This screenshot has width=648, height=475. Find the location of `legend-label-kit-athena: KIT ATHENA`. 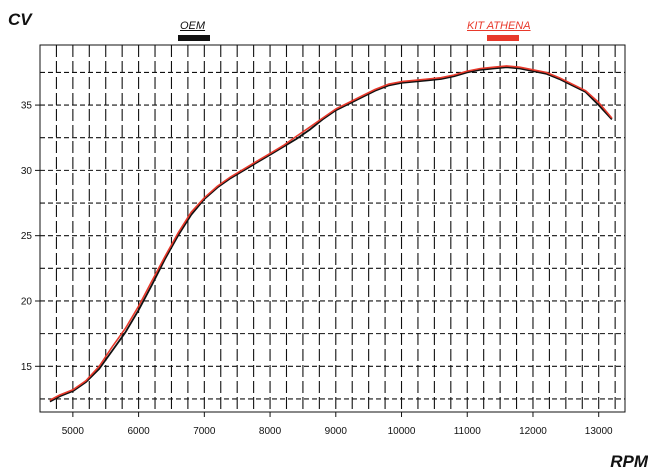

legend-label-kit-athena: KIT ATHENA is located at coordinates (499, 26).